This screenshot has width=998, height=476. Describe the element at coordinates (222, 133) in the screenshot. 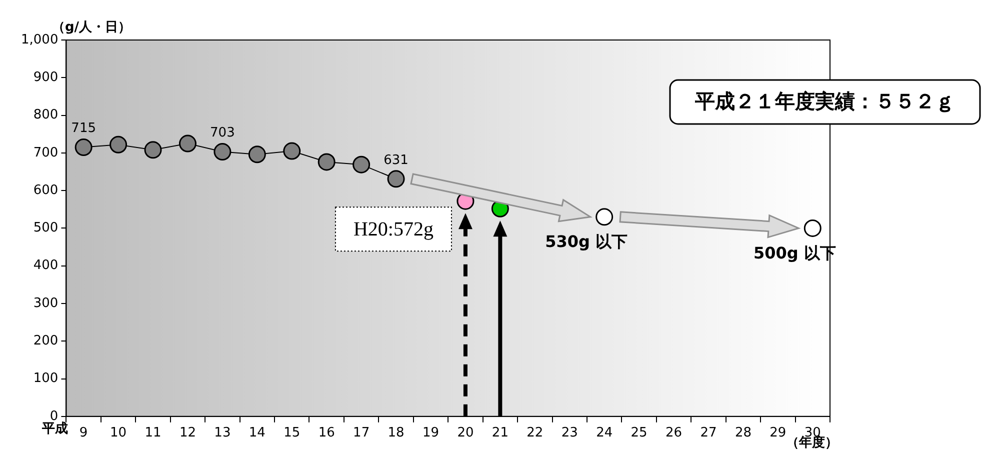

I see `data-label: 703` at that location.